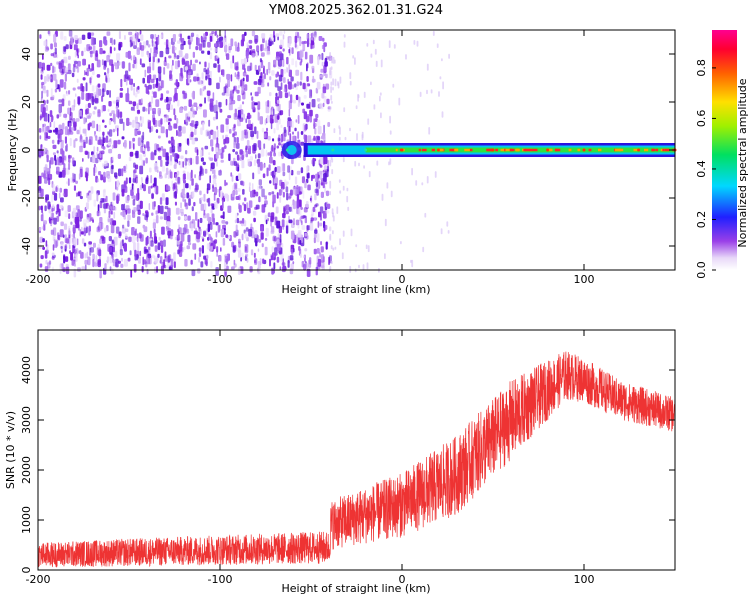 The width and height of the screenshot is (750, 600). Describe the element at coordinates (490, 150) in the screenshot. I see `signal-peak` at that location.